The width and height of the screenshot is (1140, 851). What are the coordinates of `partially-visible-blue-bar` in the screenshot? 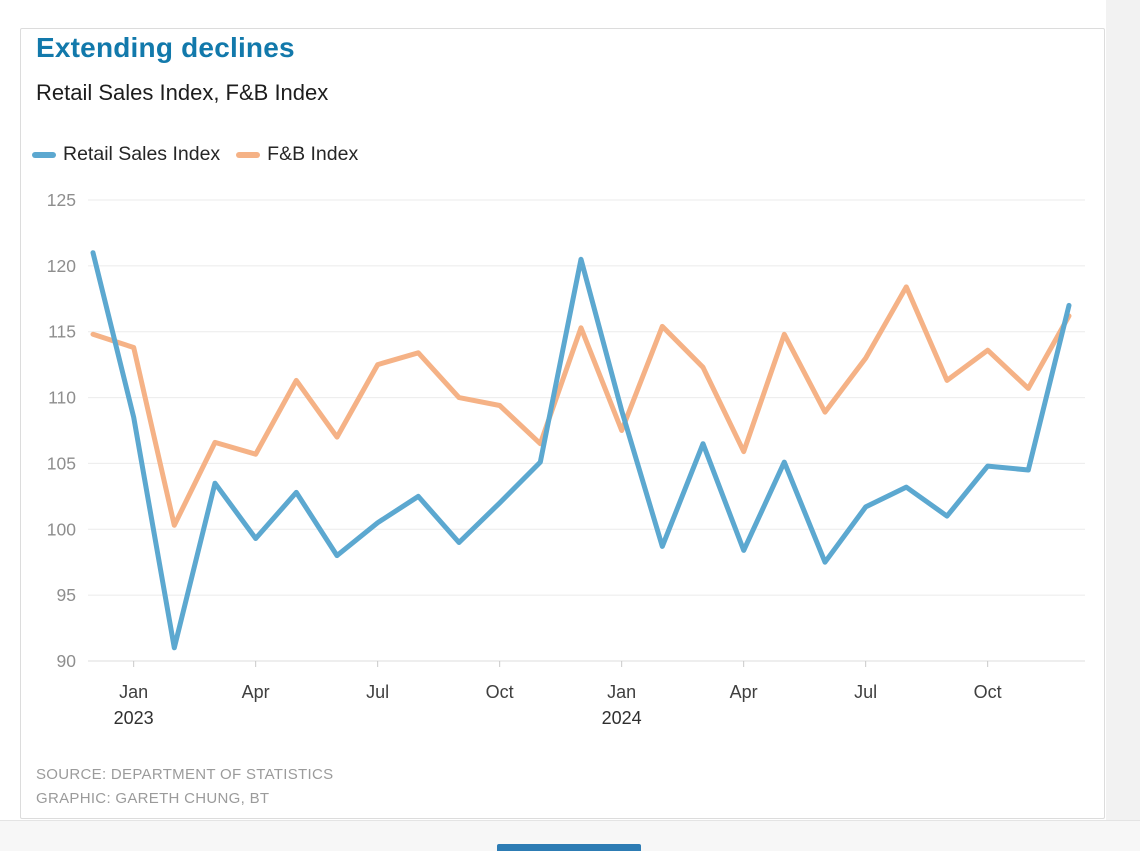 It's located at (569, 847).